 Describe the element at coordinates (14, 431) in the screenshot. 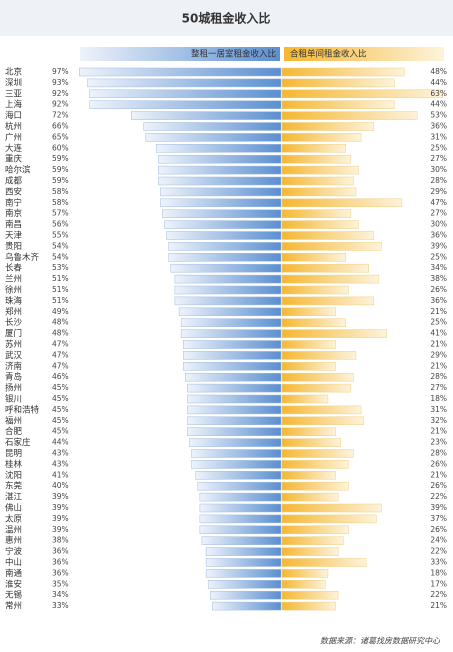

I see `category-label: 合肥` at that location.